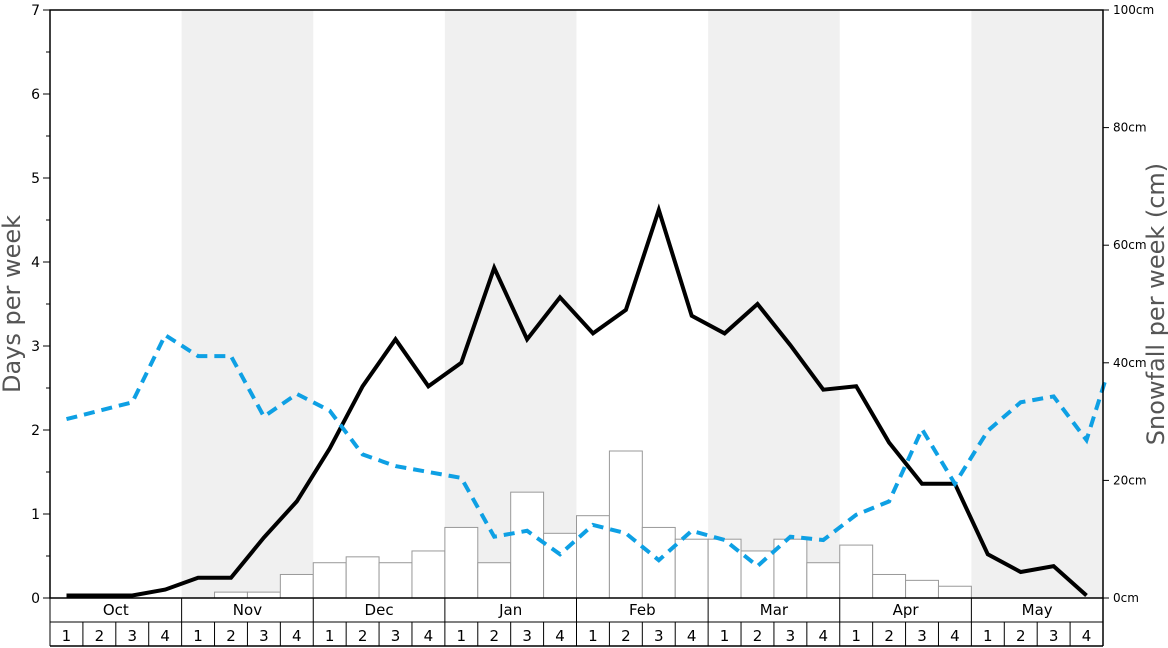  I want to click on snowfall-bars, so click(593, 524).